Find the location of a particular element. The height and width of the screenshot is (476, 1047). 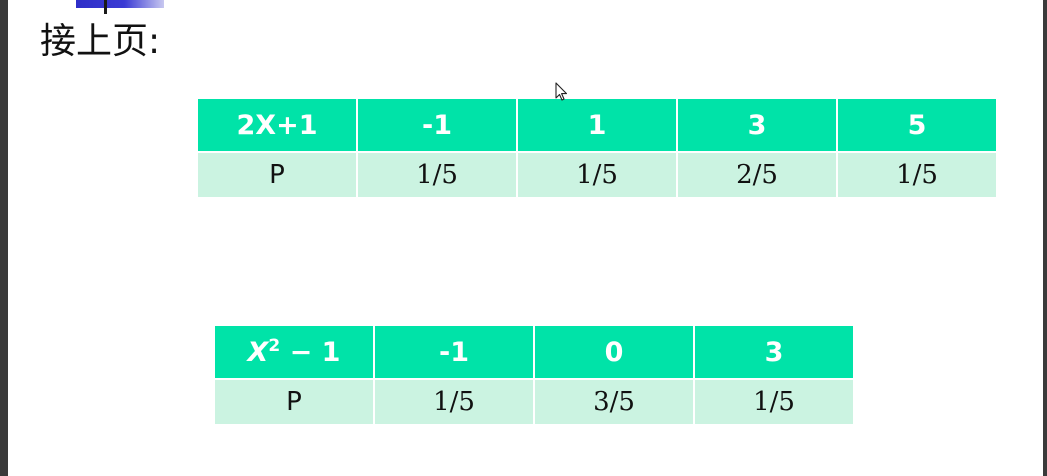

table-header-row: 2X+1 -1 1 3 5 is located at coordinates (597, 125).